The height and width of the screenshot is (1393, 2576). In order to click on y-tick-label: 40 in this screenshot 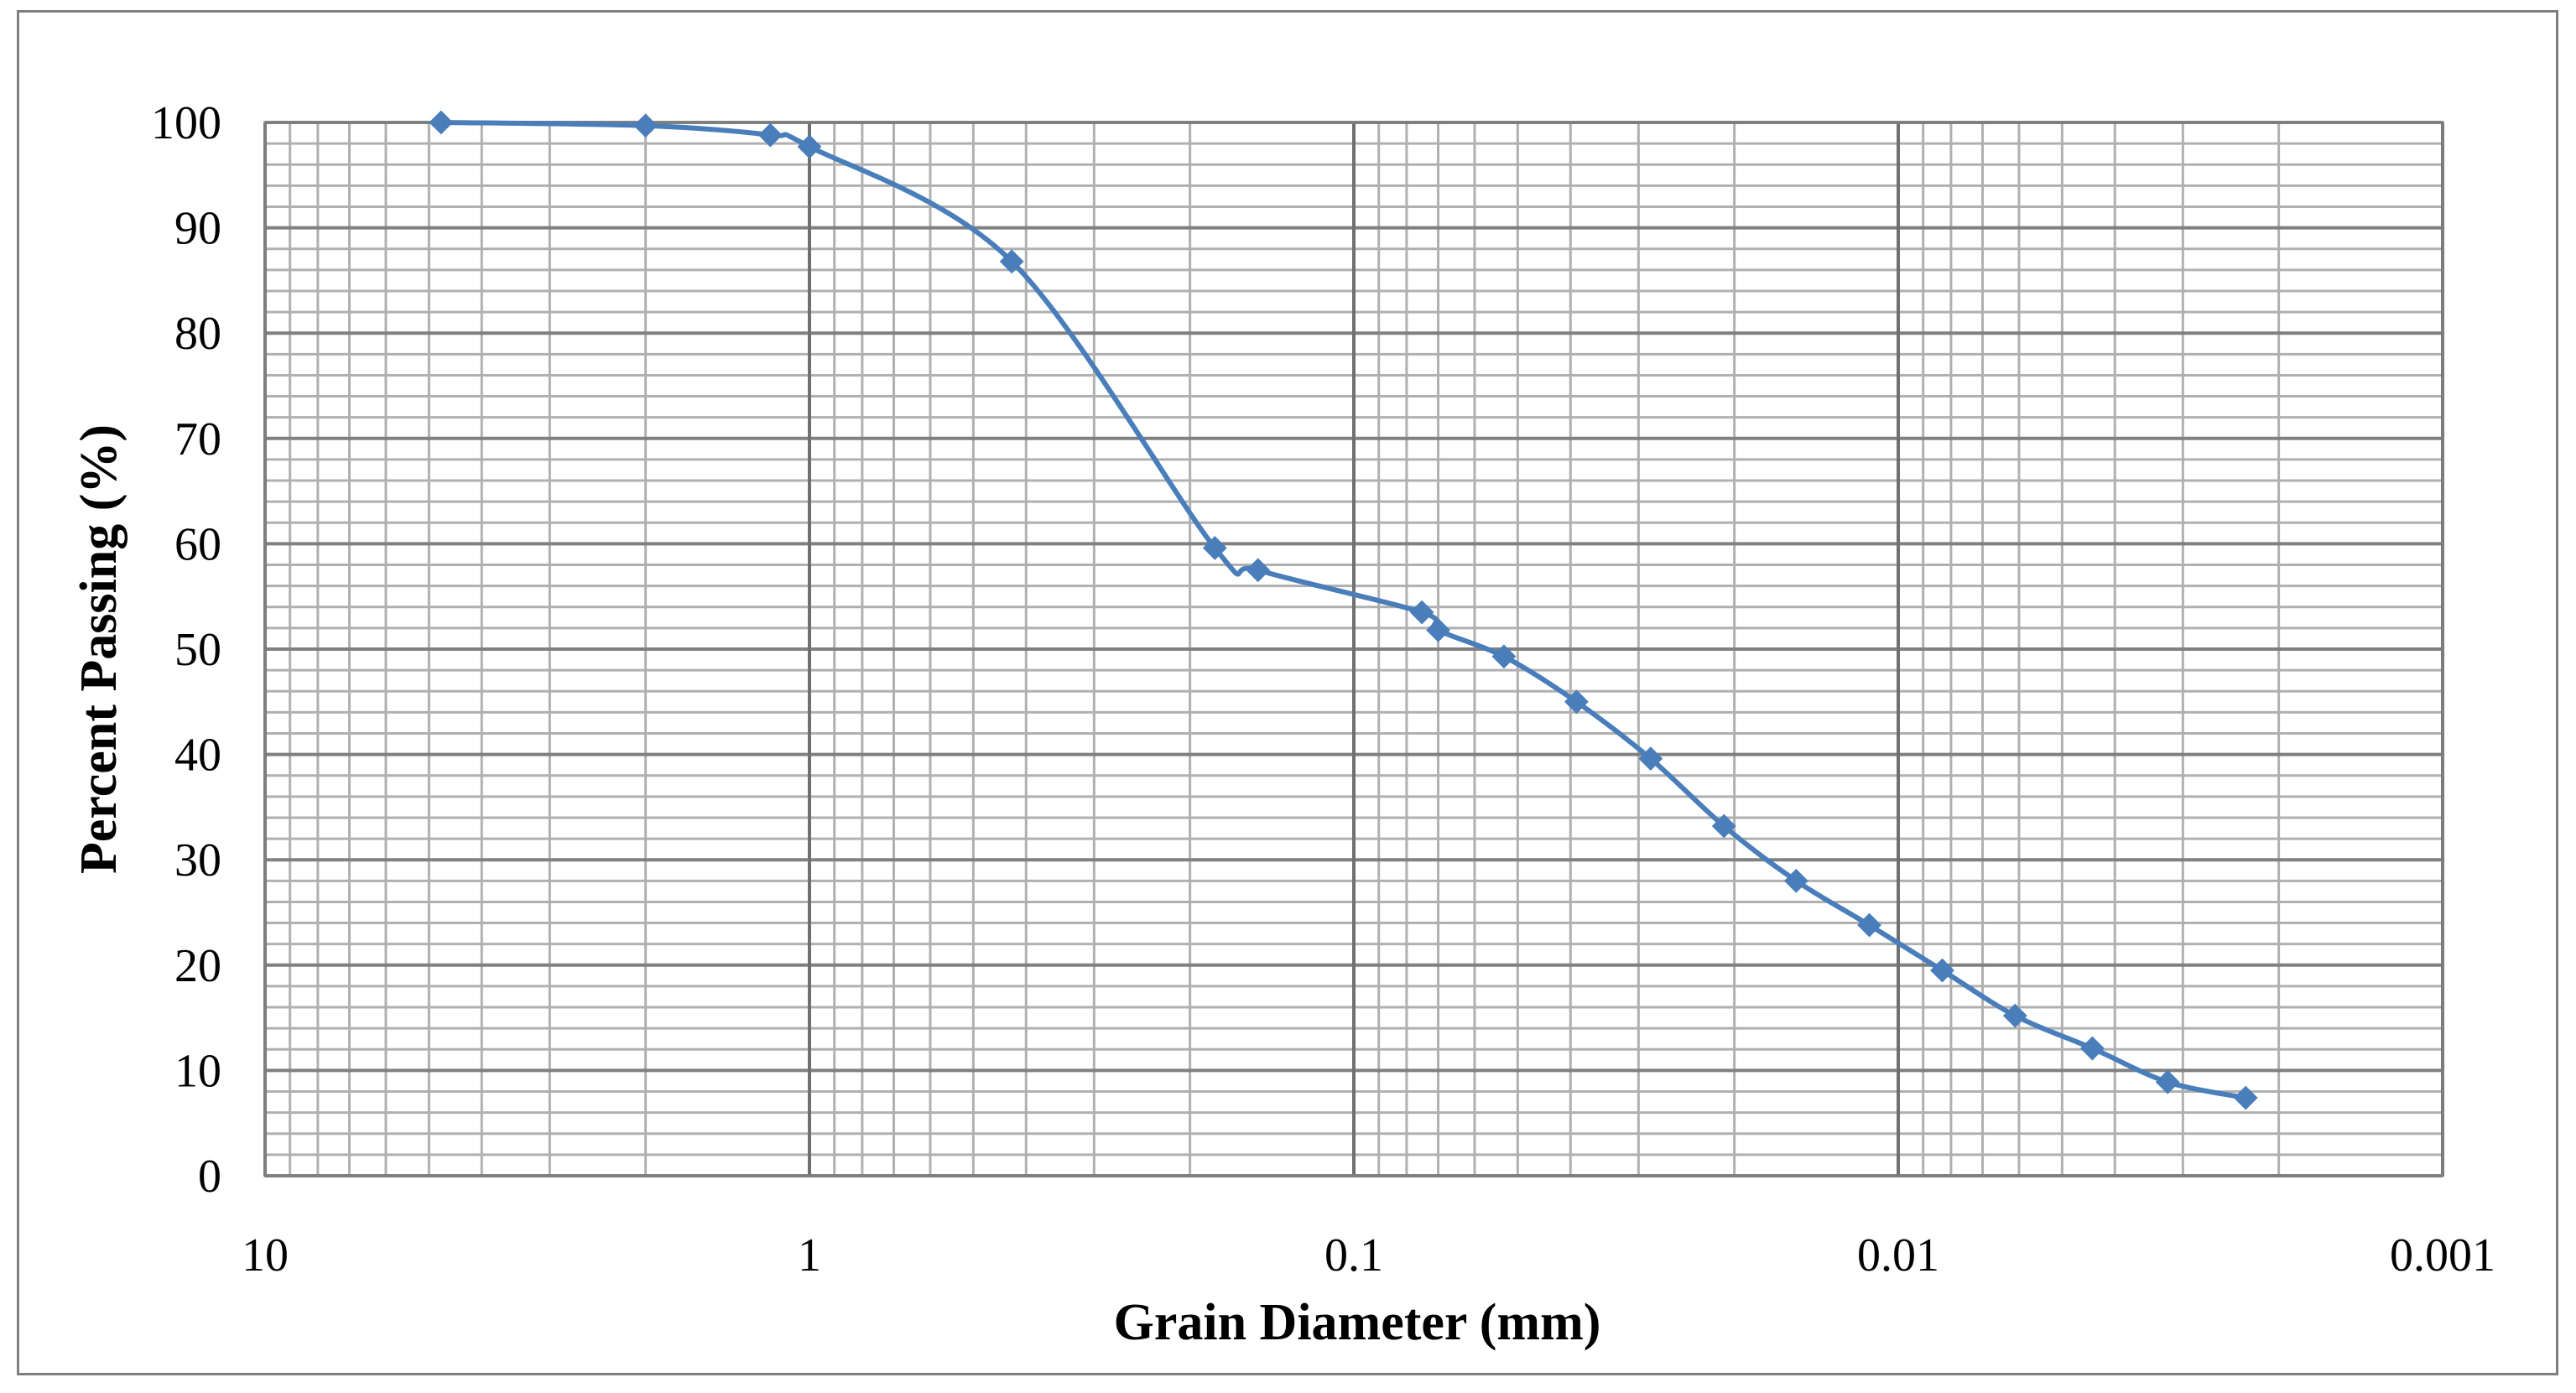, I will do `click(197, 756)`.